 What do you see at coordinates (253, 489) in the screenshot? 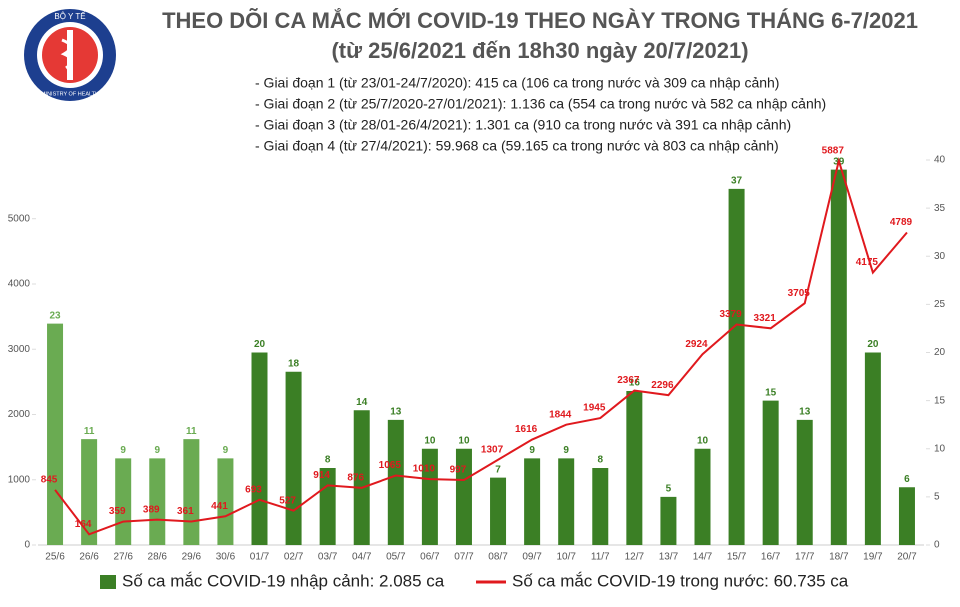
I see `line-value-label: 693` at bounding box center [253, 489].